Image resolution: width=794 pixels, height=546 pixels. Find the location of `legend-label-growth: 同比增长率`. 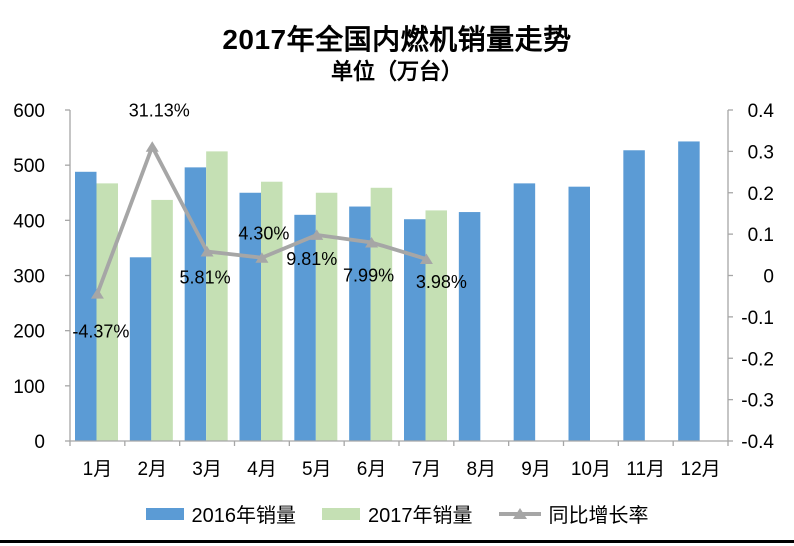

legend-label-growth: 同比增长率 is located at coordinates (598, 516).